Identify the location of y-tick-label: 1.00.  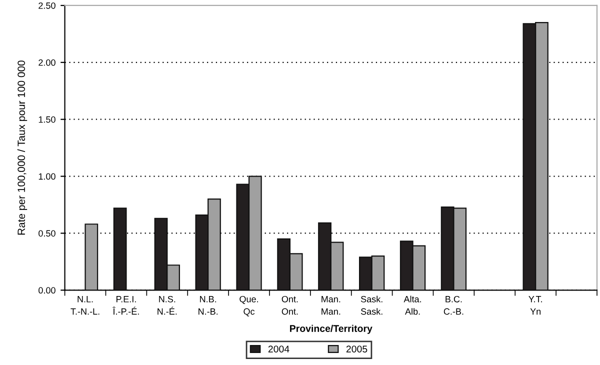
(47, 176).